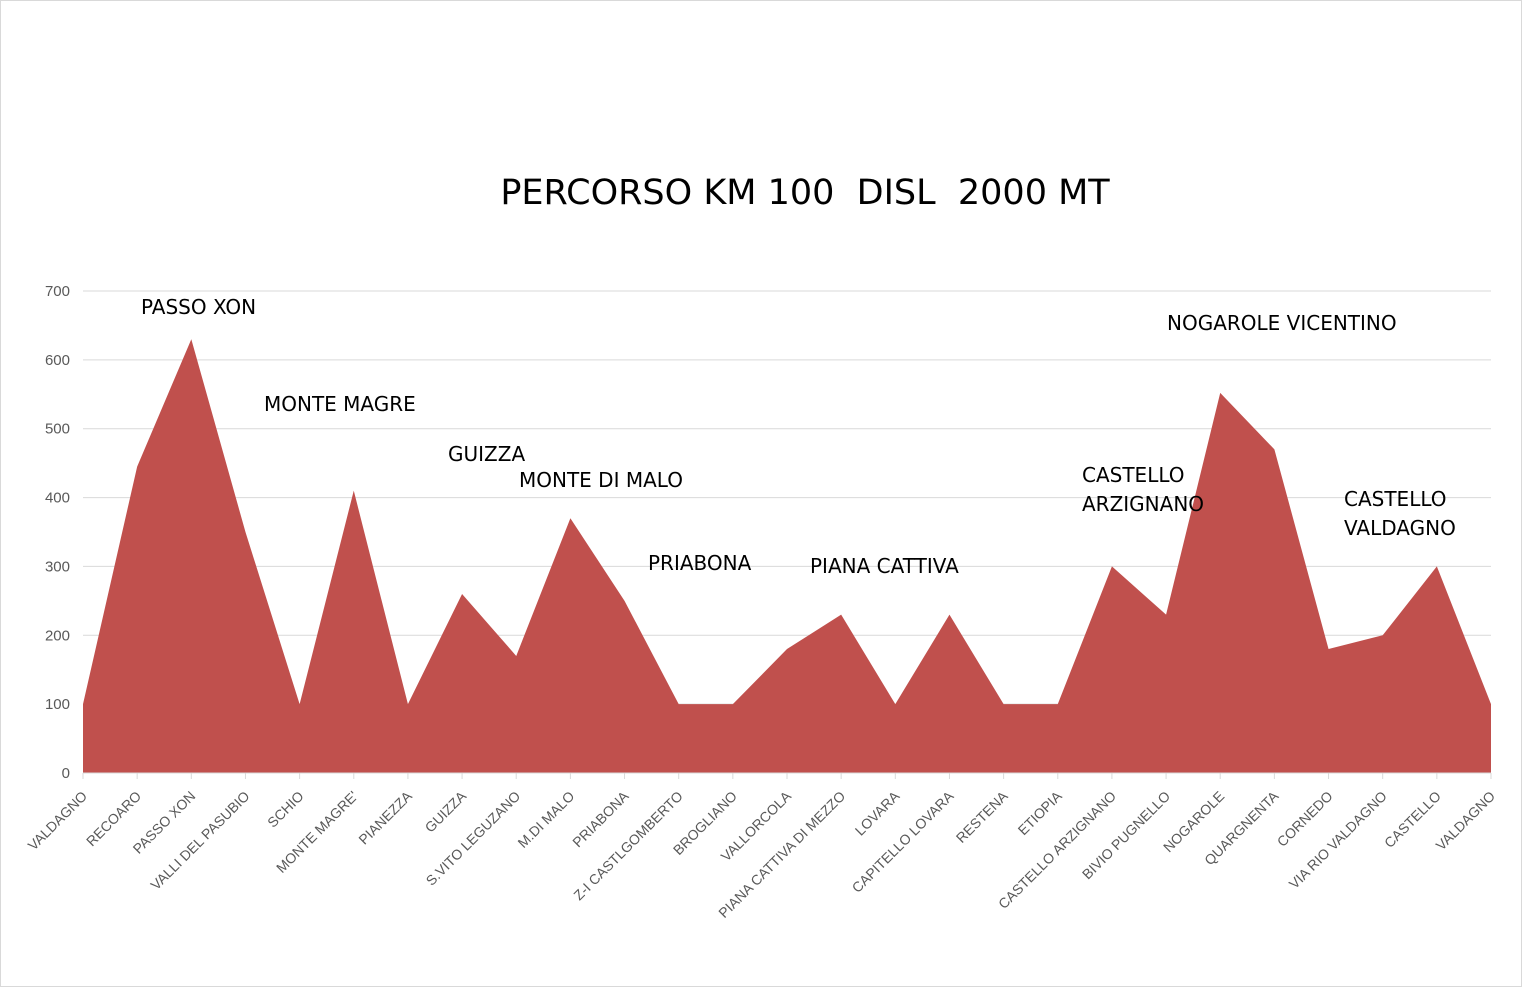 The height and width of the screenshot is (987, 1522). I want to click on x-axis, so click(787, 775).